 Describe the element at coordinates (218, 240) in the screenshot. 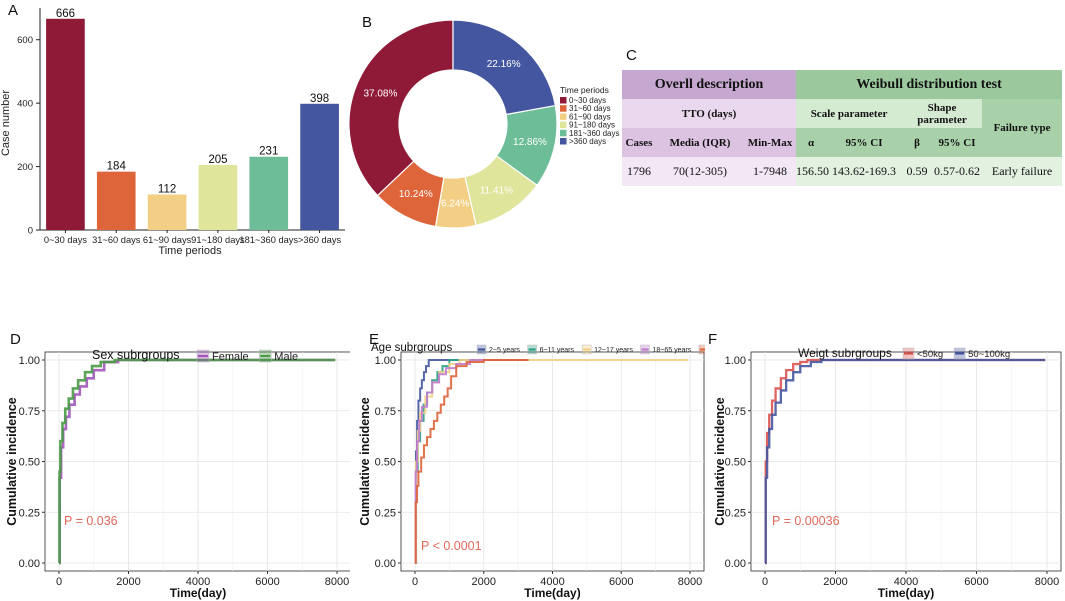

I see `x-tick-label-a: 91~180 days` at that location.